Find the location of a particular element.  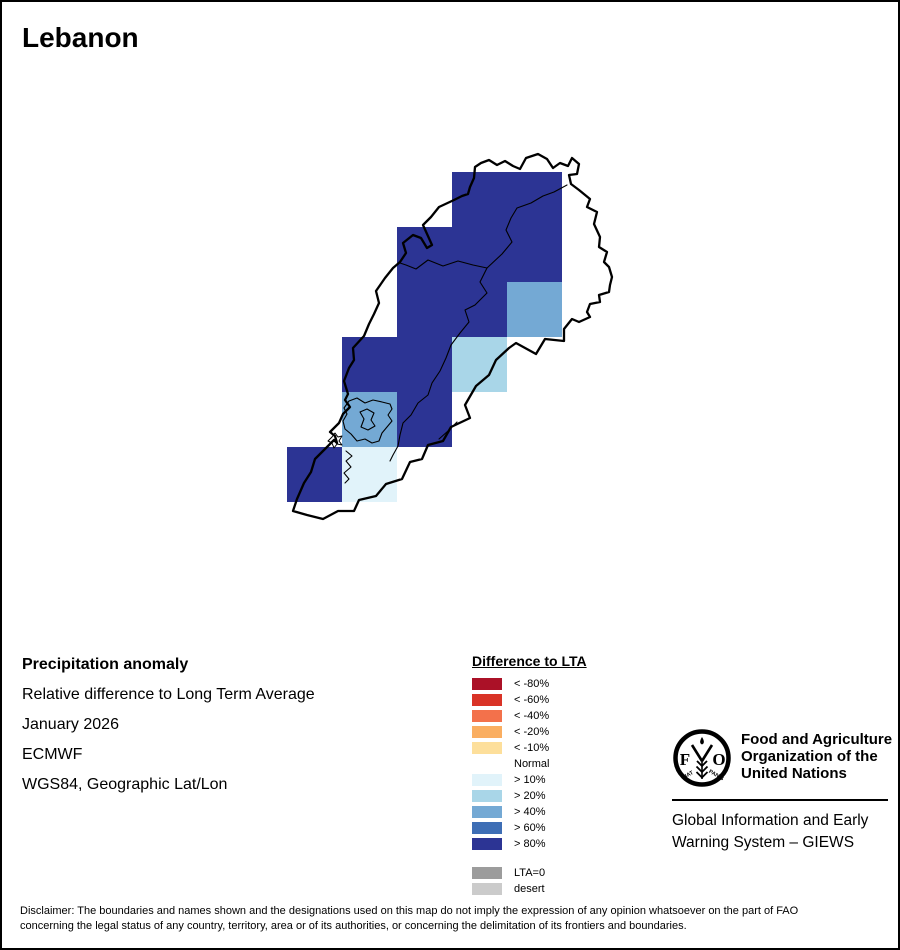

legend-label: > 60% is located at coordinates (530, 828).